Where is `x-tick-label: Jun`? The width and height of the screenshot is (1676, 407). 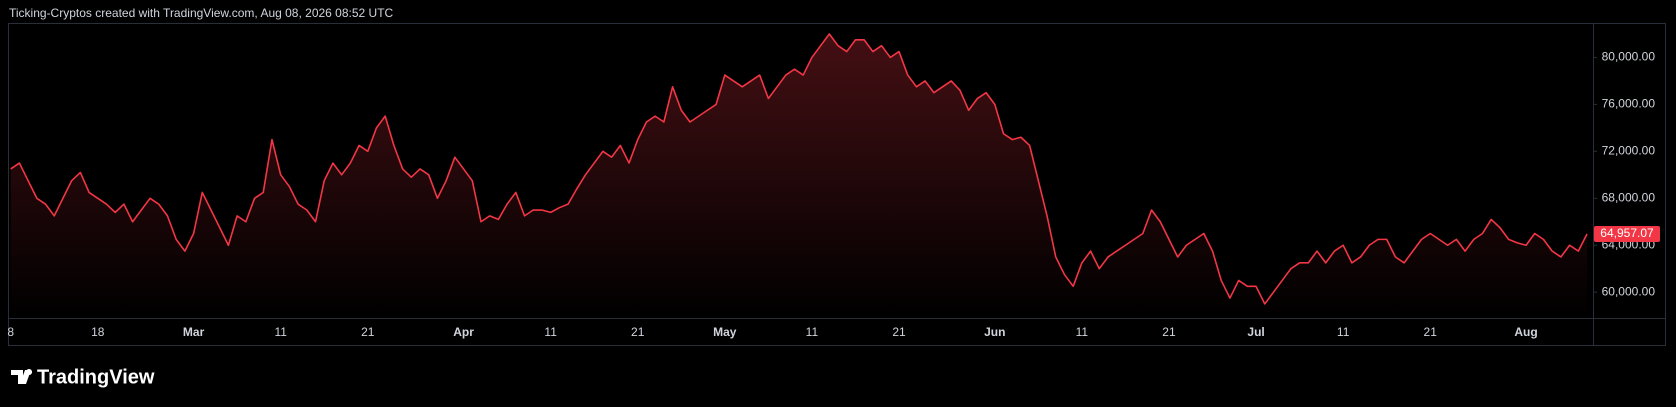
x-tick-label: Jun is located at coordinates (994, 332).